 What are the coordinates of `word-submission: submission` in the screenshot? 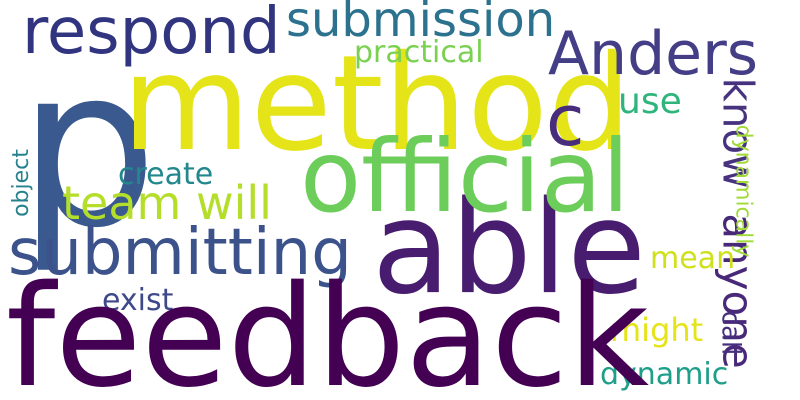 It's located at (421, 24).